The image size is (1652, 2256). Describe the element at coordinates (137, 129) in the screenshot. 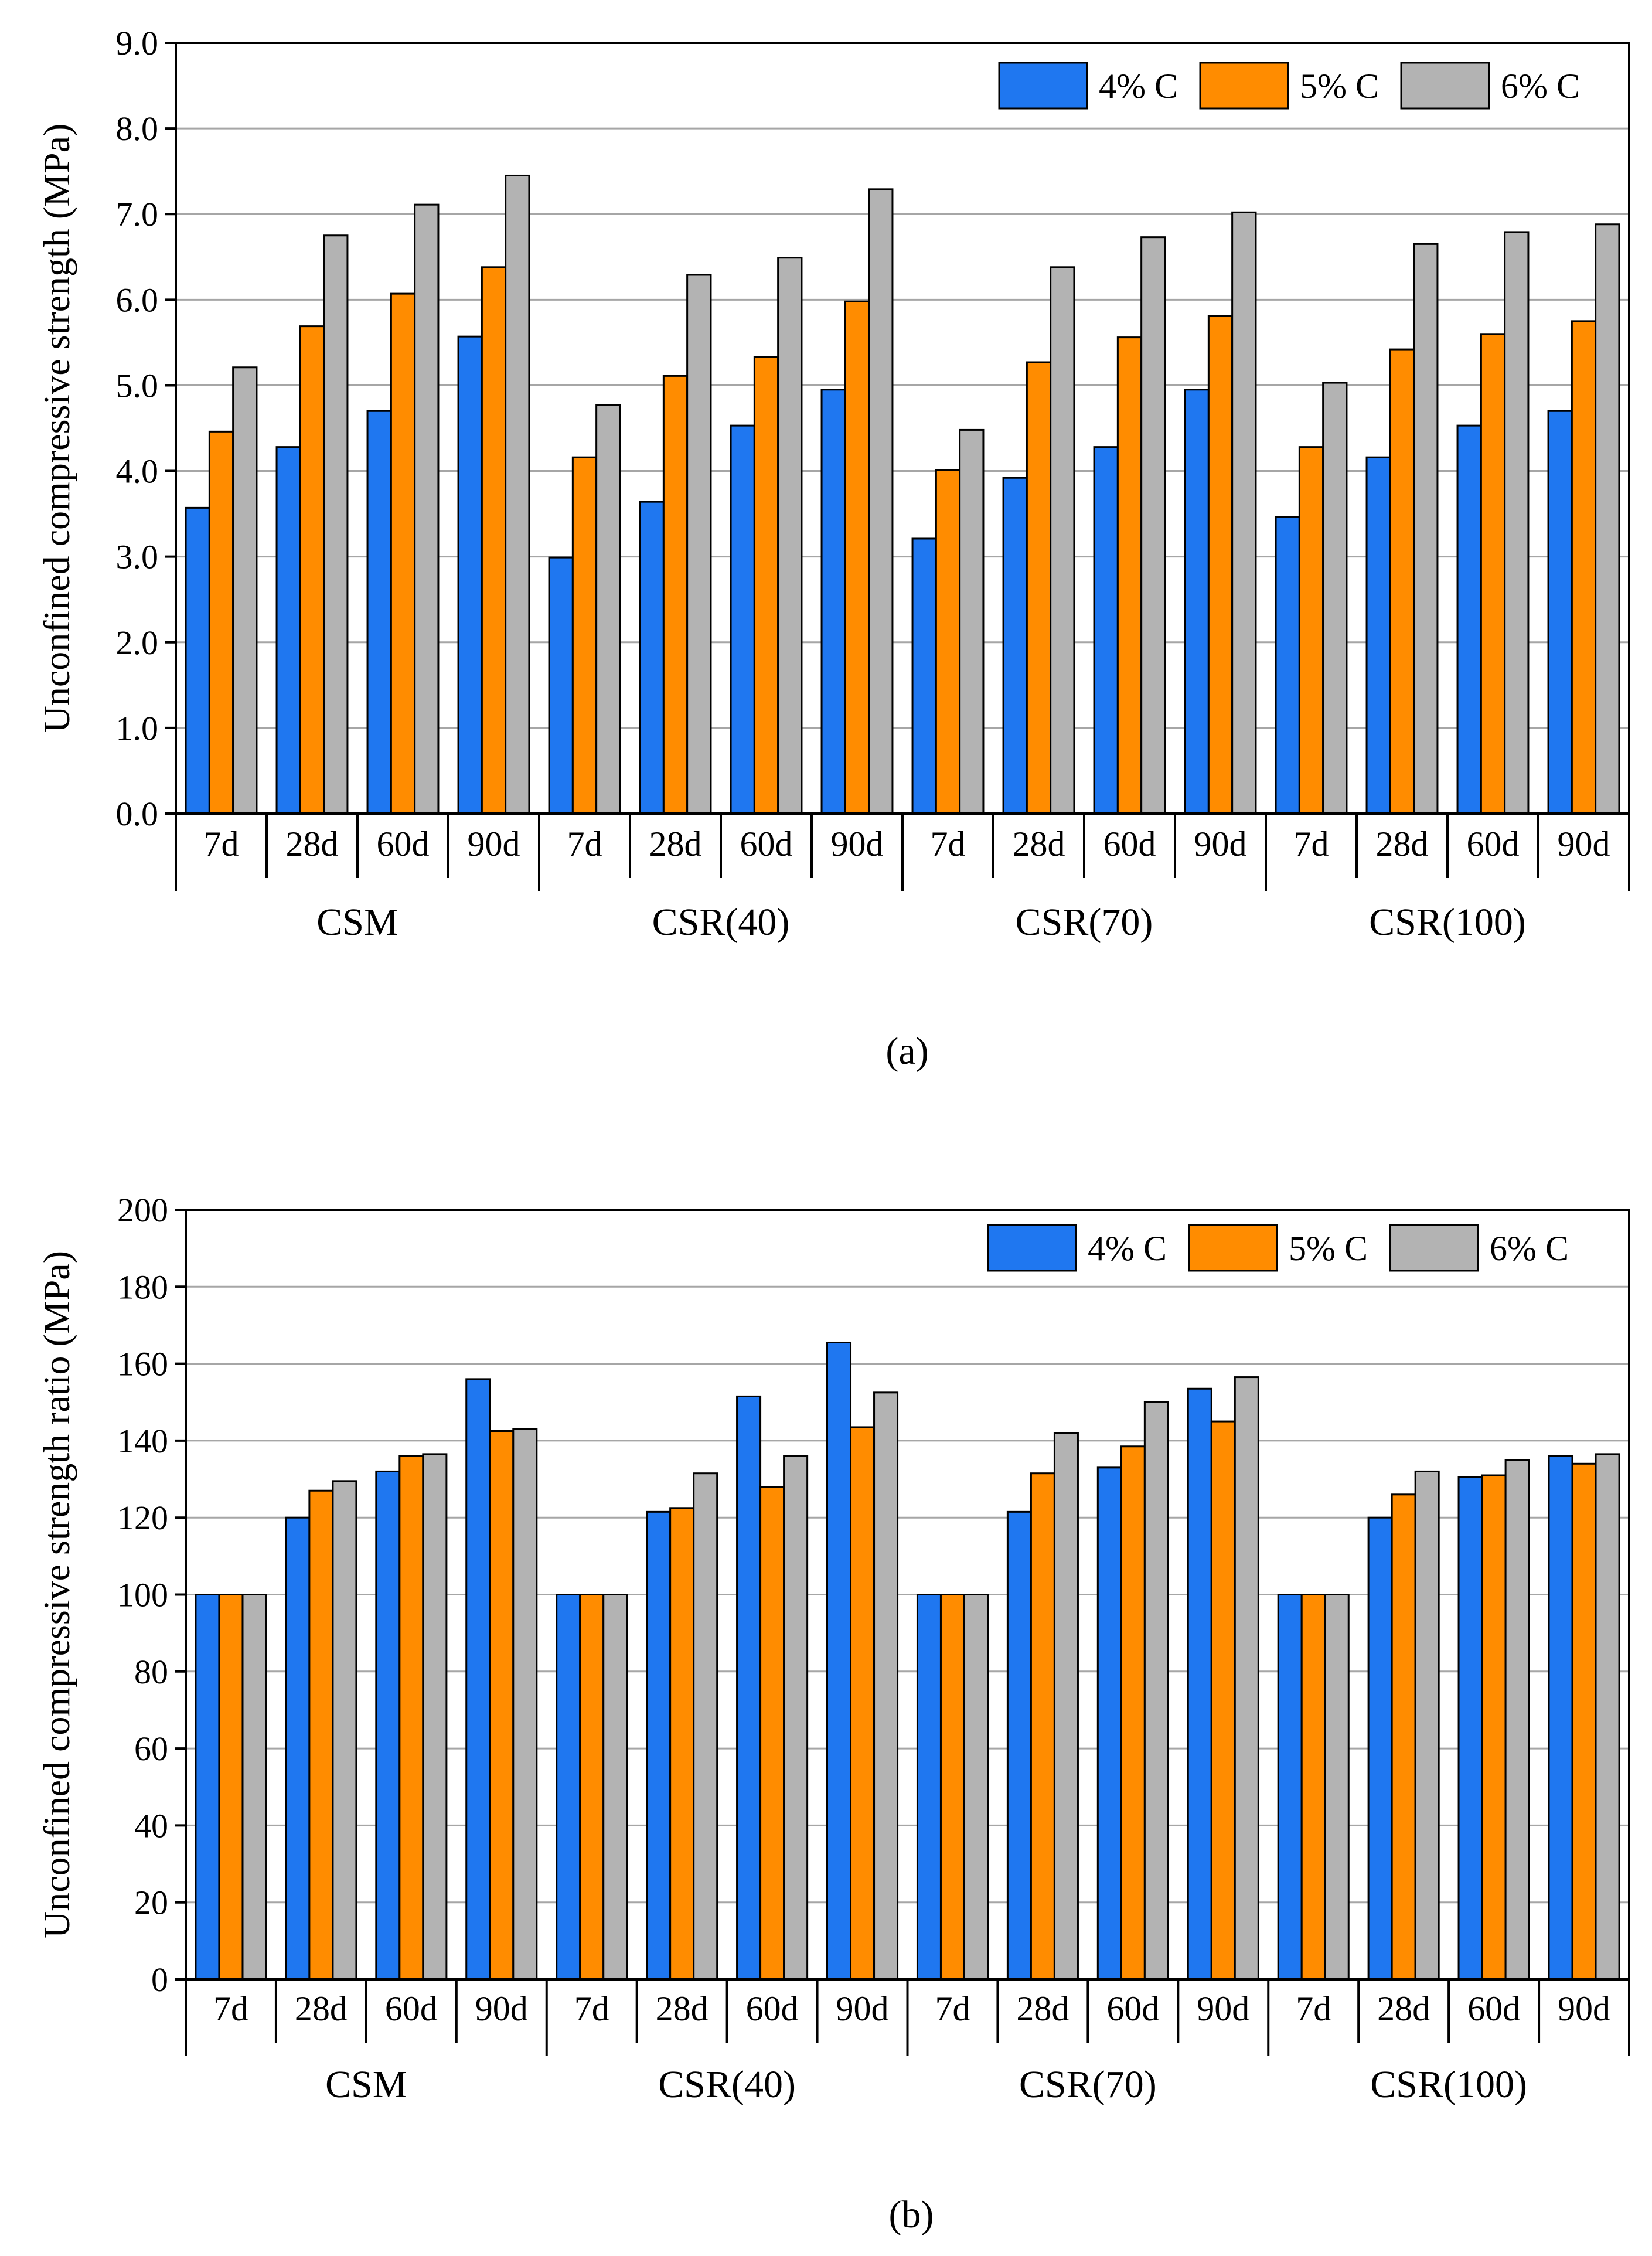

I see `y-tick-label: 8.0` at that location.